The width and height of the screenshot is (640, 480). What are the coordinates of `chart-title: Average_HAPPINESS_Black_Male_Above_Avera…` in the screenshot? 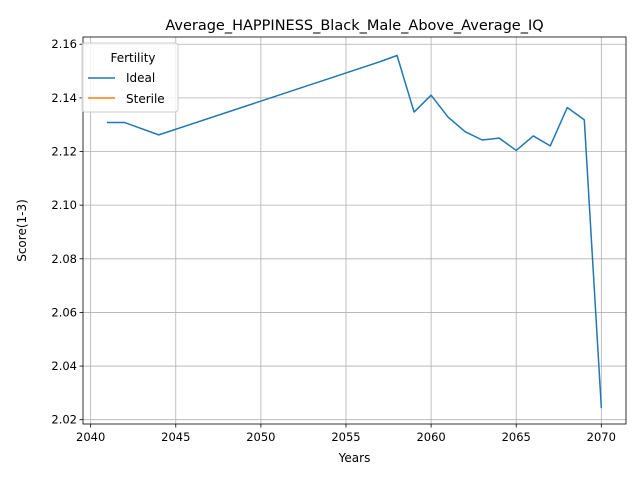 It's located at (354, 26).